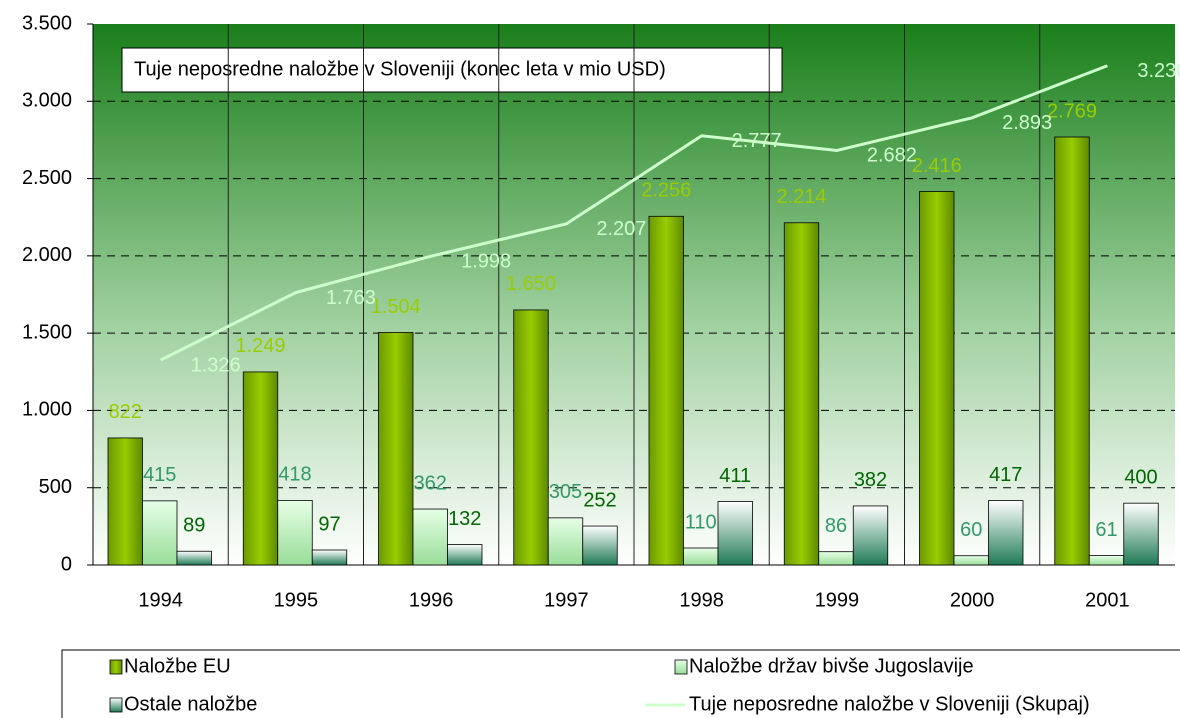  What do you see at coordinates (159, 475) in the screenshot?
I see `data-label: 415` at bounding box center [159, 475].